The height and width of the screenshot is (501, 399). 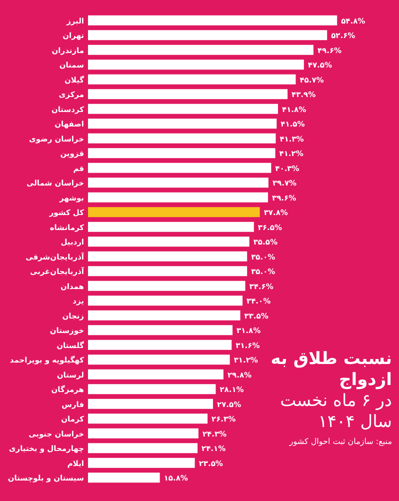 I want to click on text: در ۶ ماه نخست سال ۱۴۰۴, so click(x=336, y=411).